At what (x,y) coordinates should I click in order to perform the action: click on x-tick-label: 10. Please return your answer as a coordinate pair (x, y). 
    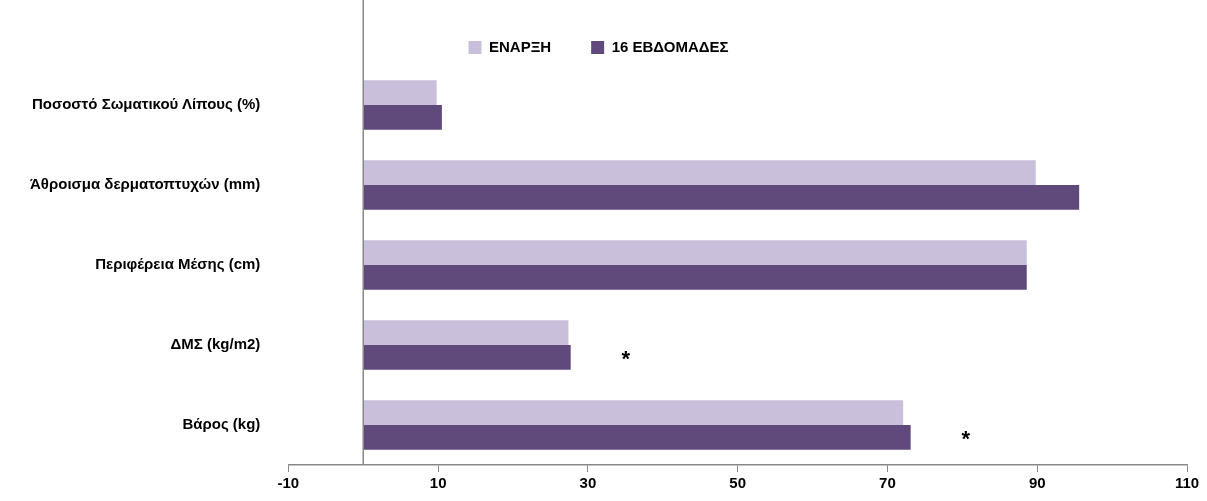
    Looking at the image, I should click on (438, 483).